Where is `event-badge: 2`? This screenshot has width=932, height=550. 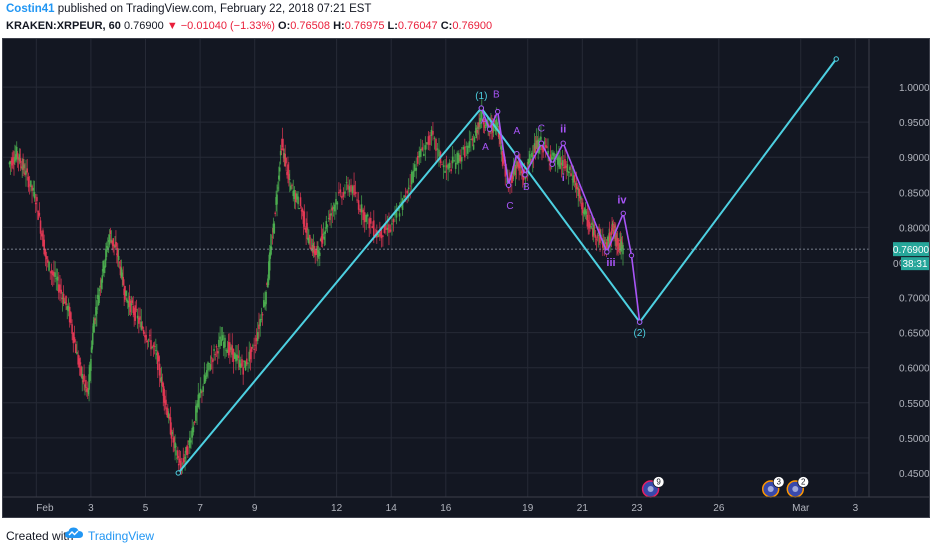
event-badge: 2 is located at coordinates (798, 487).